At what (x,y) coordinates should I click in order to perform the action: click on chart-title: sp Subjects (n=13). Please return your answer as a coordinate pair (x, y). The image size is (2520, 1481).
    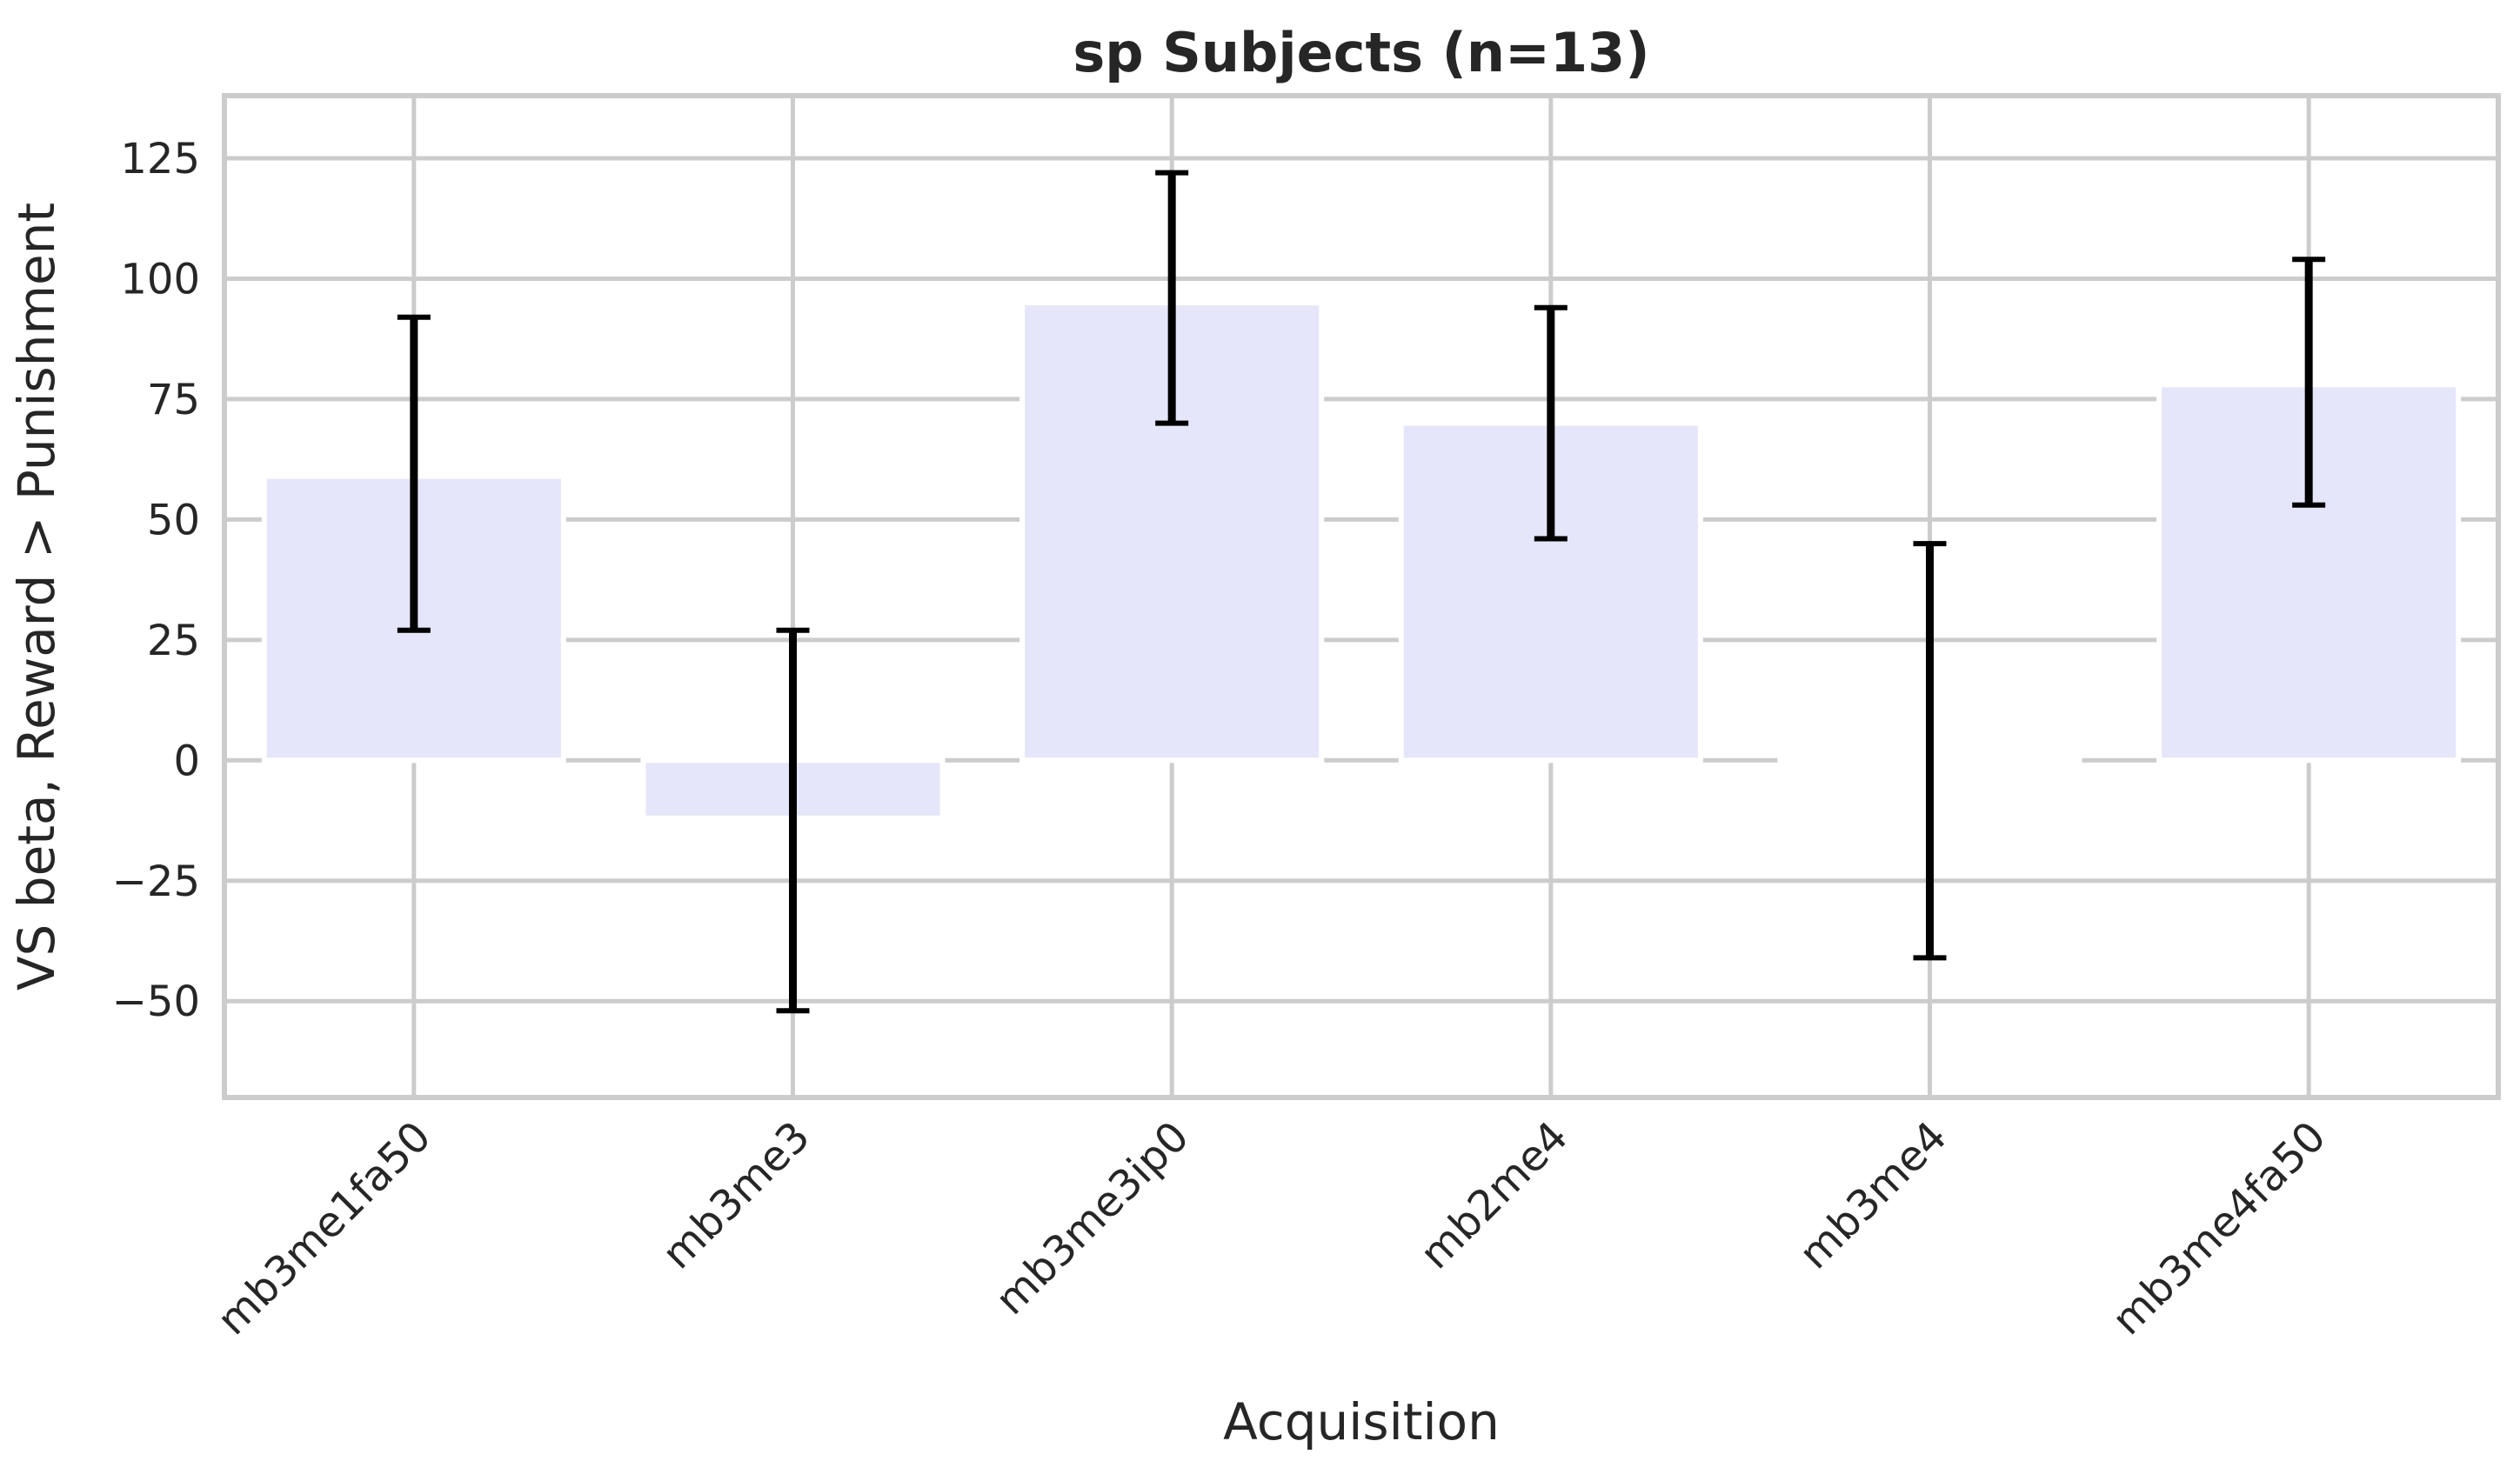
    Looking at the image, I should click on (1361, 52).